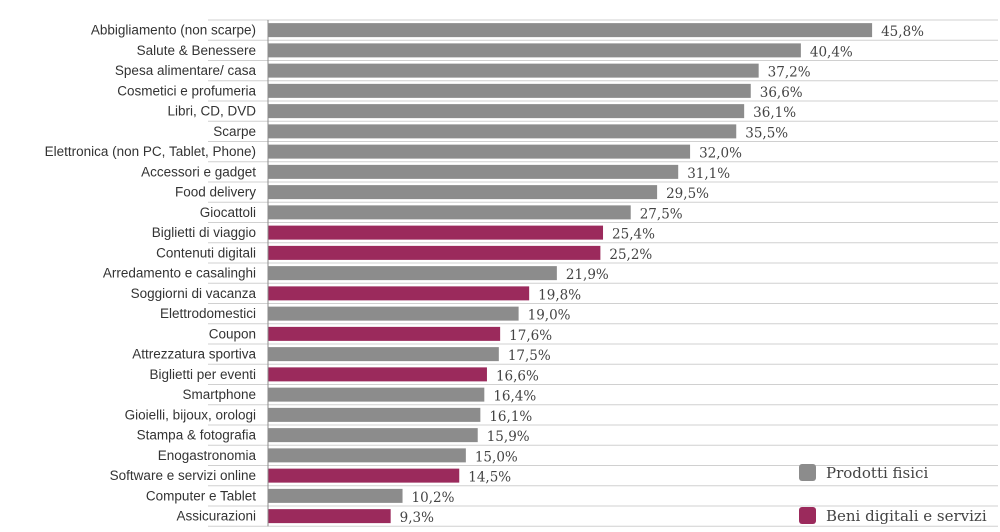 This screenshot has width=1000, height=532. Describe the element at coordinates (766, 133) in the screenshot. I see `value-label: 35,5%` at that location.